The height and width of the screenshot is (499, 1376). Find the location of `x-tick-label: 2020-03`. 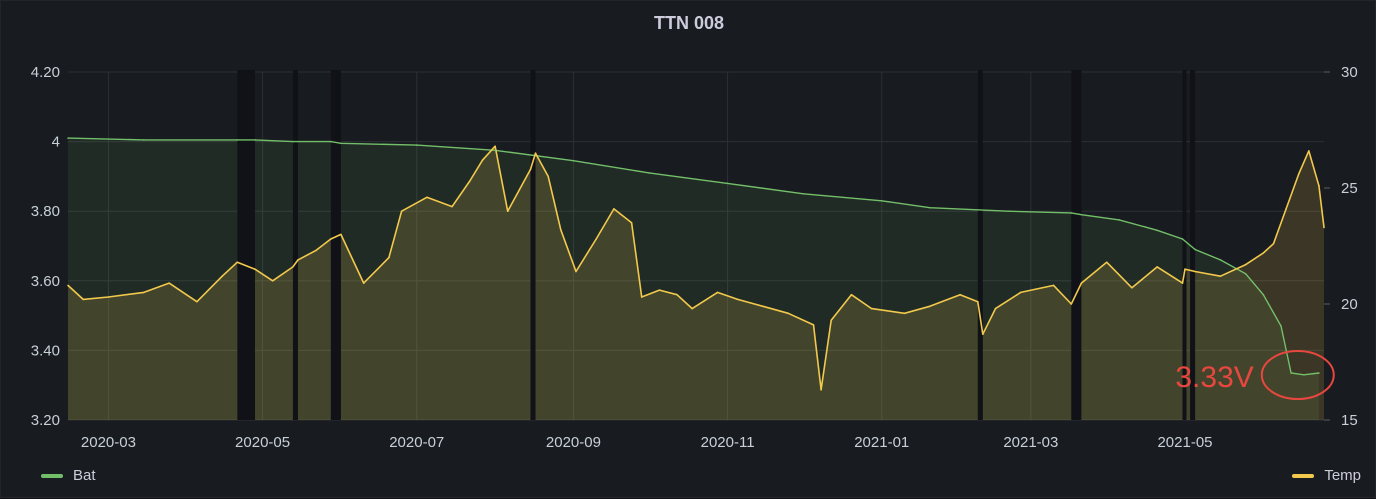

x-tick-label: 2020-03 is located at coordinates (108, 442).